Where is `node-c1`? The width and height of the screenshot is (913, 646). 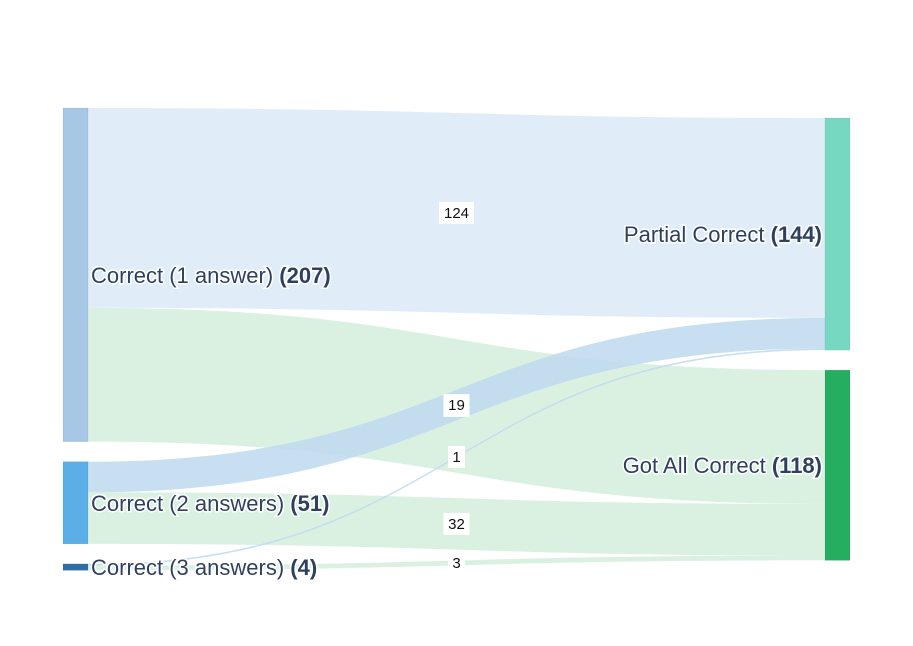 node-c1 is located at coordinates (75, 274).